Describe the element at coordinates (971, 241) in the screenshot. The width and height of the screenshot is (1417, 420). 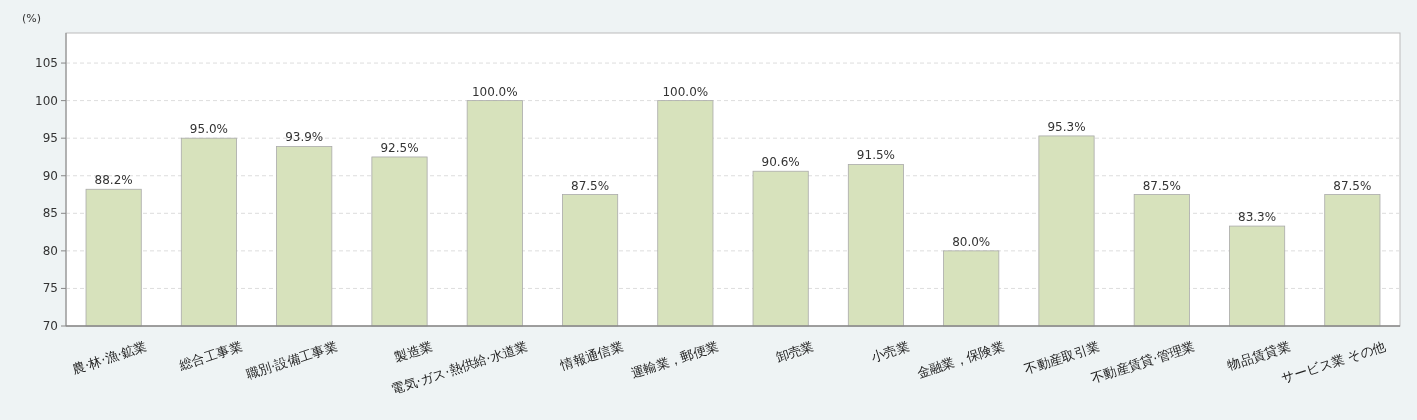
I see `data-label: 80.0%` at that location.